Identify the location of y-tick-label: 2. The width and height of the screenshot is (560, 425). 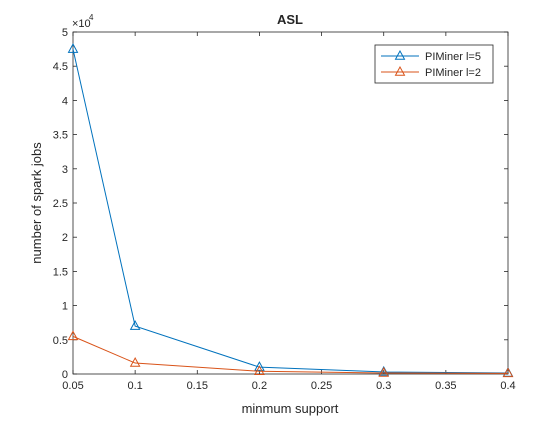
(65, 238).